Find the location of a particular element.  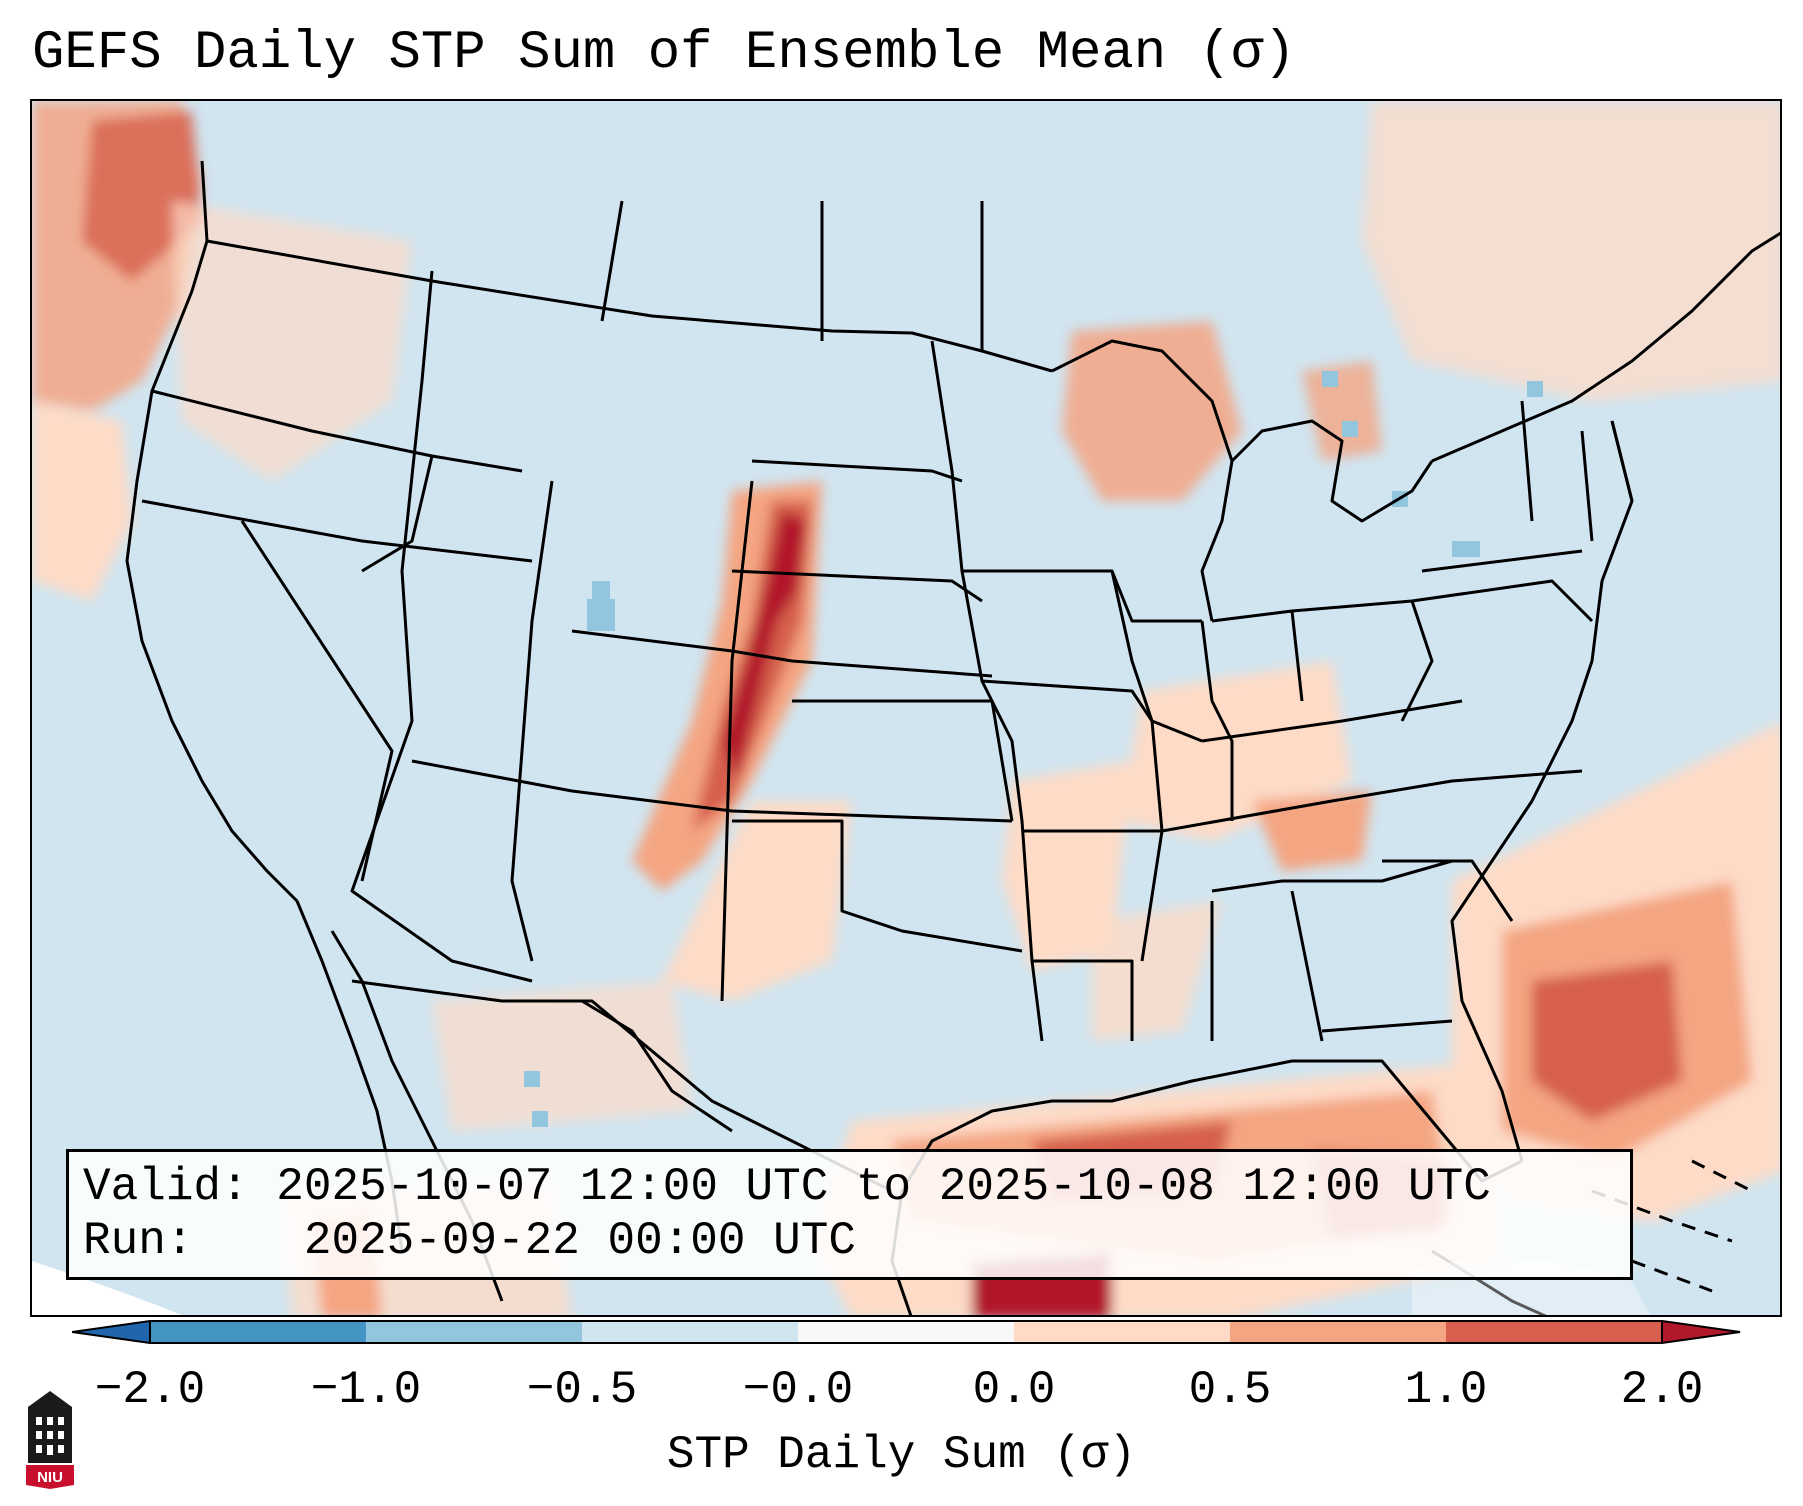

colorbar-tick-label: 0.0 is located at coordinates (1014, 1390).